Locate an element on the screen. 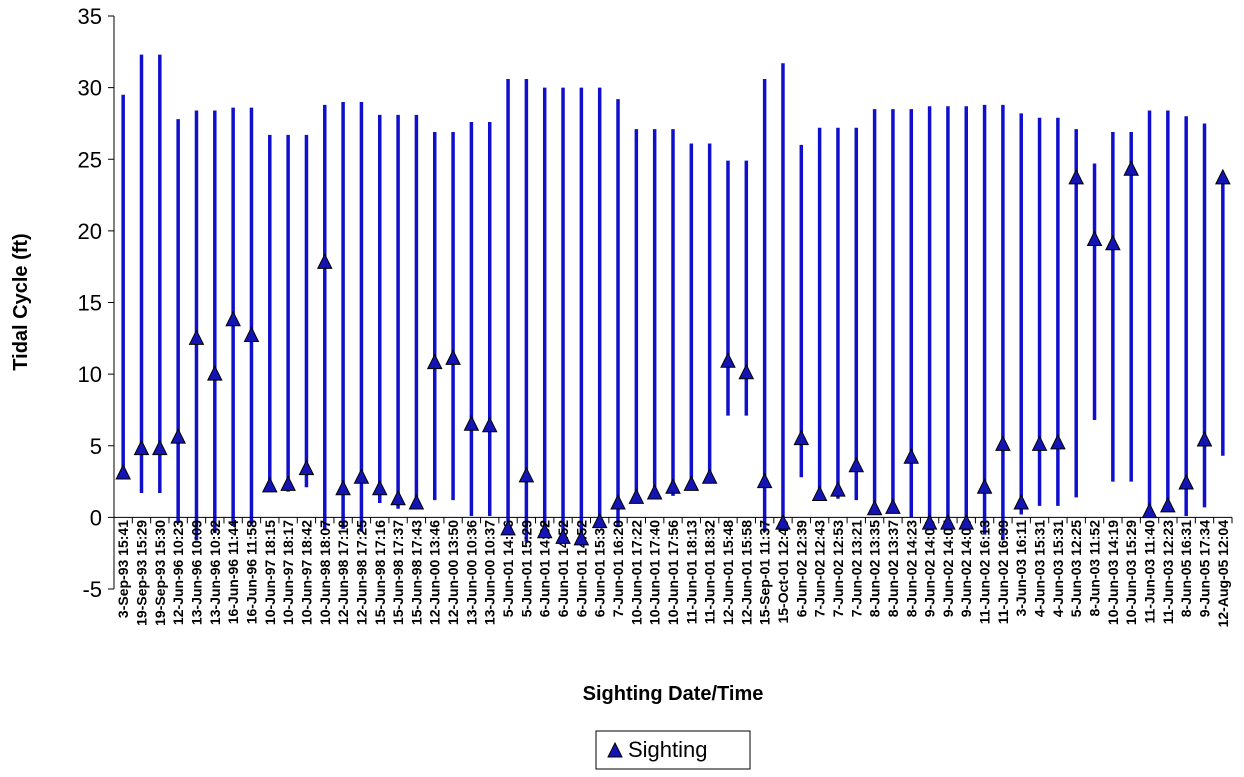 The image size is (1244, 777). legend-box is located at coordinates (673, 750).